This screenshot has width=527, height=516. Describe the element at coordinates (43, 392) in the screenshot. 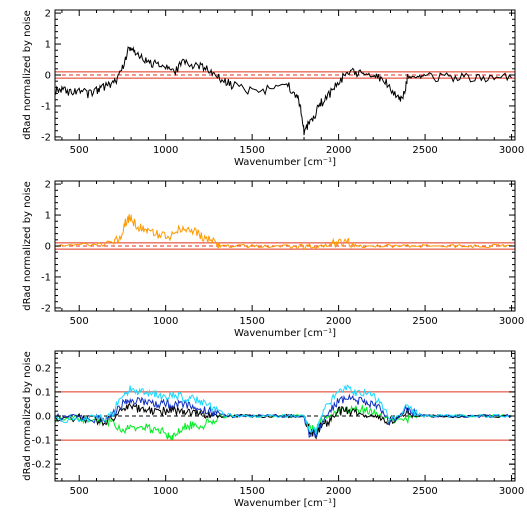

I see `y-tick-label: 0.1` at that location.